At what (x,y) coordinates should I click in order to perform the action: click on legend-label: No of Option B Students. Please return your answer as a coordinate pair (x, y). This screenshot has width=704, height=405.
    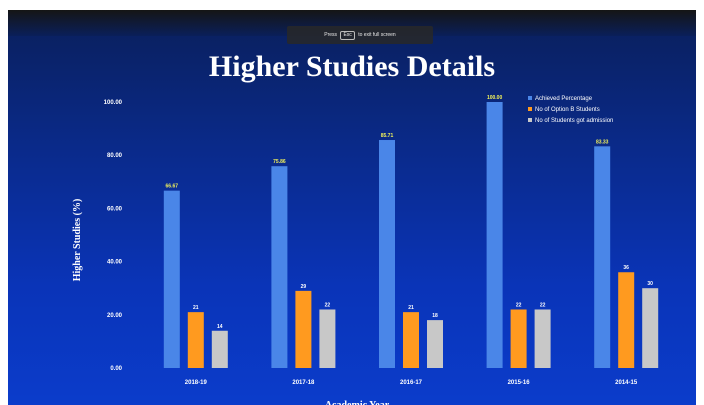
    Looking at the image, I should click on (567, 110).